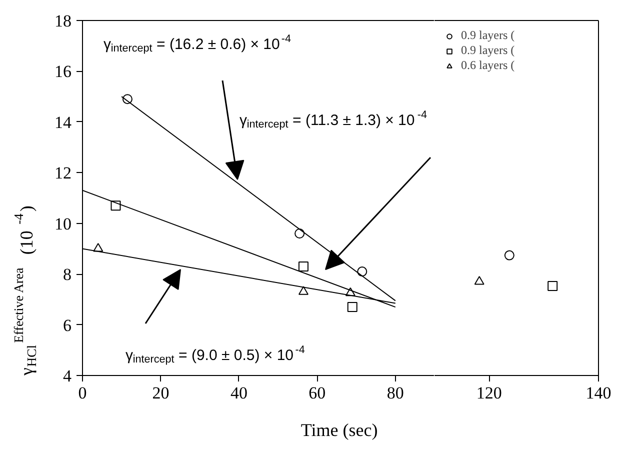  What do you see at coordinates (67, 325) in the screenshot?
I see `y-tick-label: 6` at bounding box center [67, 325].